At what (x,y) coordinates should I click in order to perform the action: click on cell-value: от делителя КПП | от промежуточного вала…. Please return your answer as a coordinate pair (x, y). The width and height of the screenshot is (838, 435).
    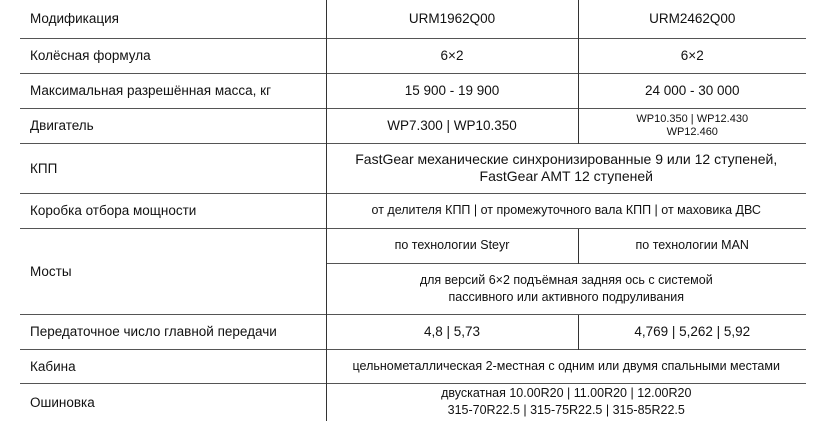
    Looking at the image, I should click on (565, 210).